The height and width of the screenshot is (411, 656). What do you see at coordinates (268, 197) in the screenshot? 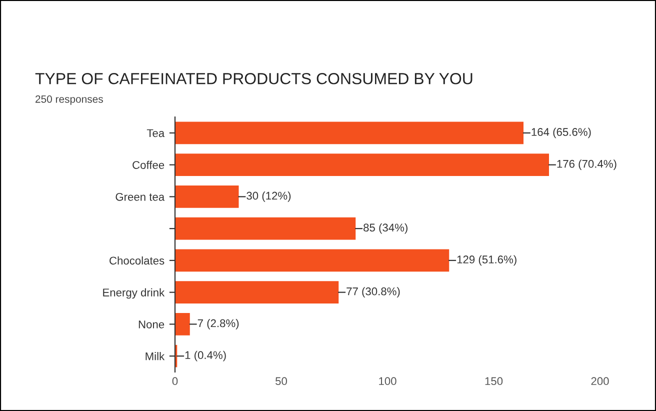
I see `data-label: 30 (12%)` at bounding box center [268, 197].